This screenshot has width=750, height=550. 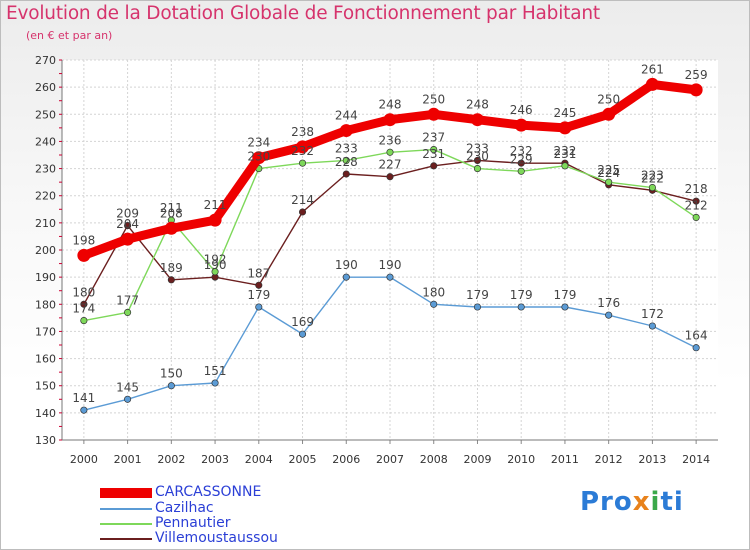 What do you see at coordinates (45, 196) in the screenshot?
I see `y-tick-label: 220` at bounding box center [45, 196].